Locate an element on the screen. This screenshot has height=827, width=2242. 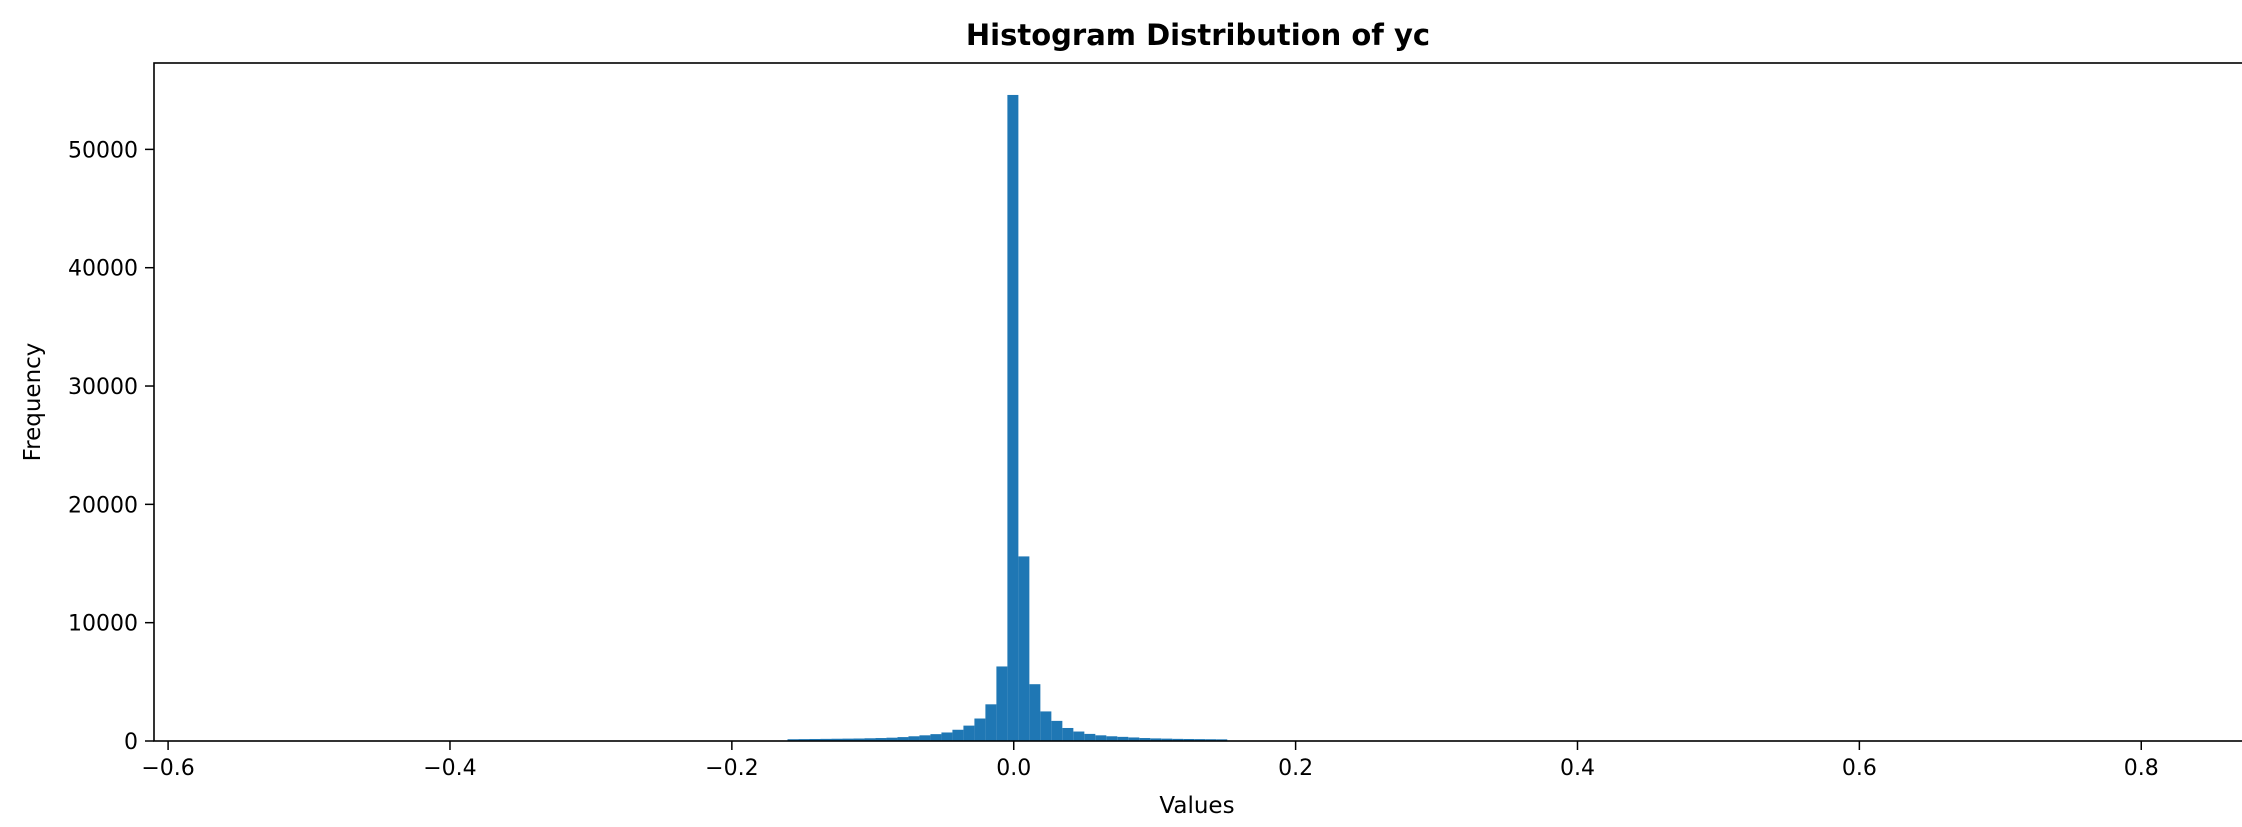
x-tick-label: −0.2 is located at coordinates (731, 768).